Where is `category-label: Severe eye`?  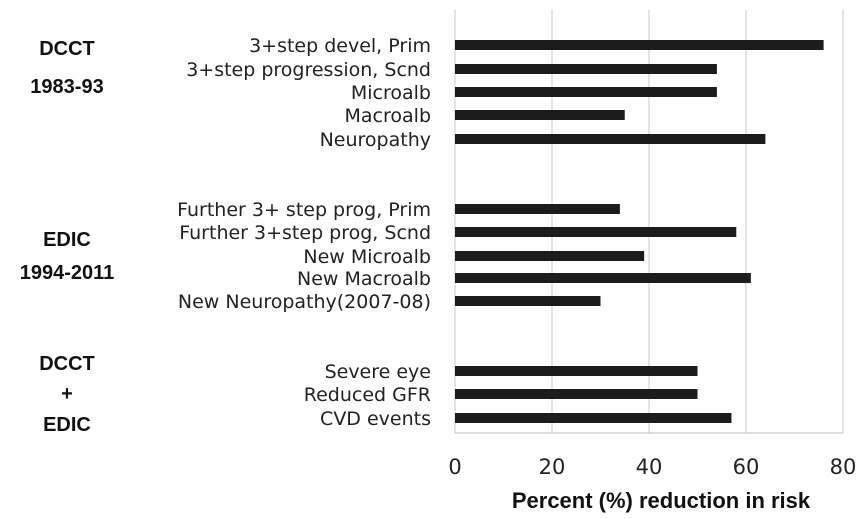
category-label: Severe eye is located at coordinates (378, 372).